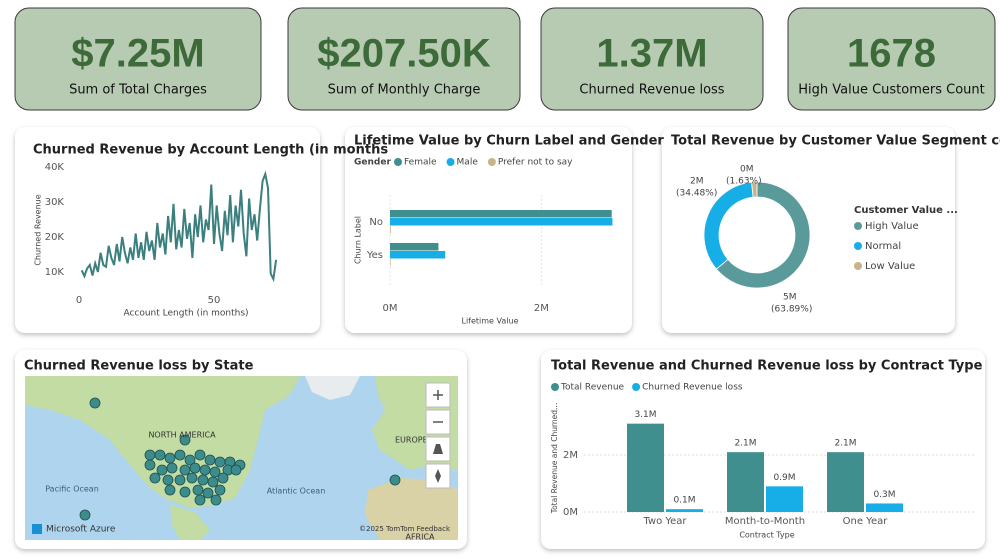  Describe the element at coordinates (79, 300) in the screenshot. I see `x-tick-label: 0` at that location.